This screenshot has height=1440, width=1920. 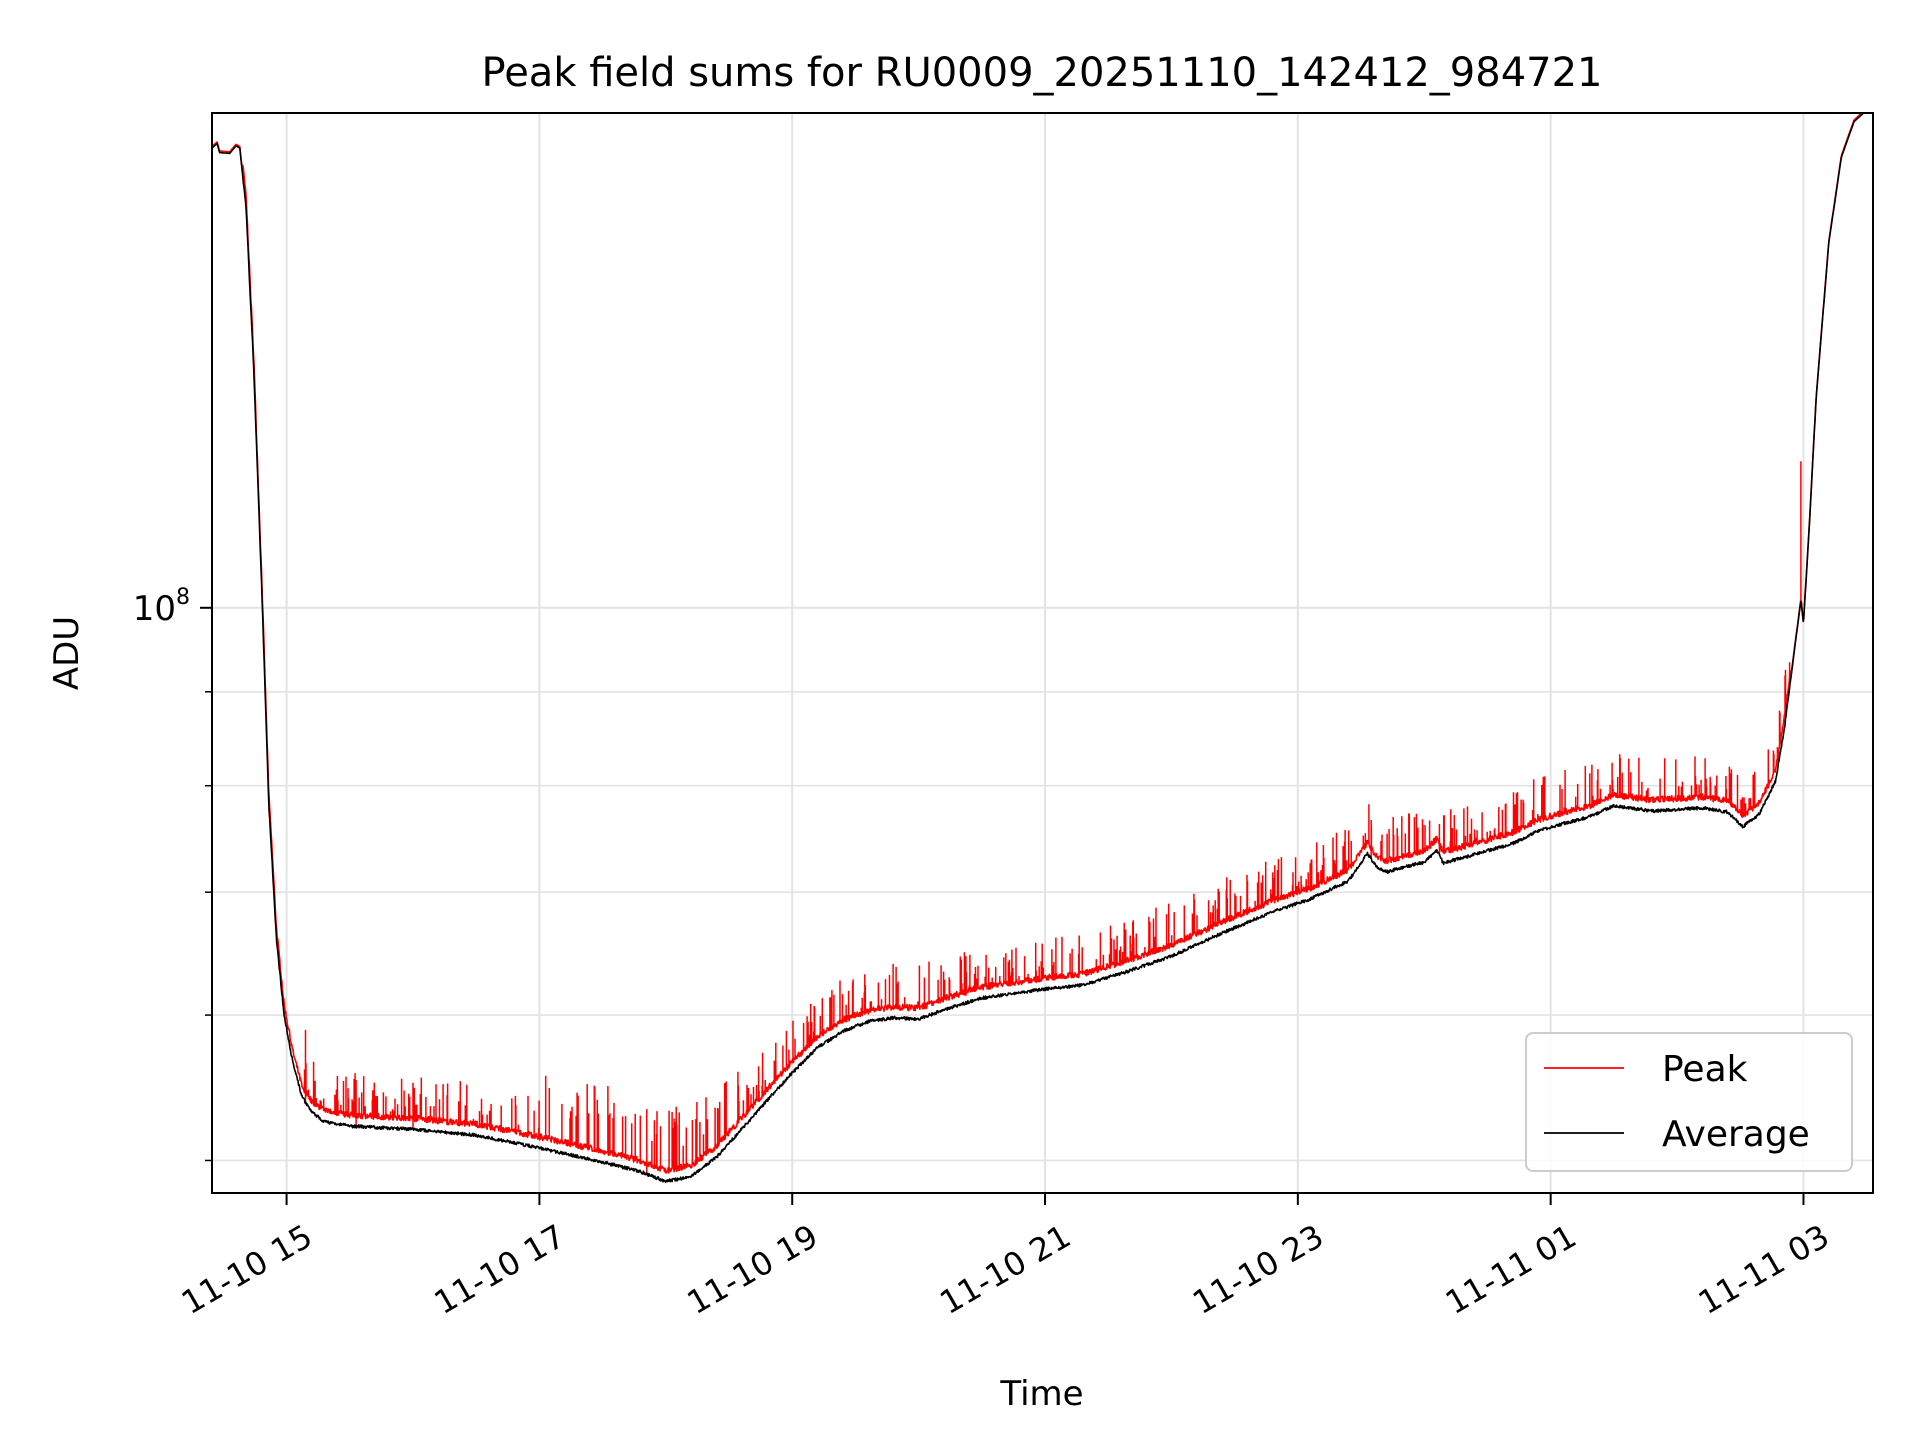 What do you see at coordinates (247, 1269) in the screenshot?
I see `x-tick-label: 11-10 15` at bounding box center [247, 1269].